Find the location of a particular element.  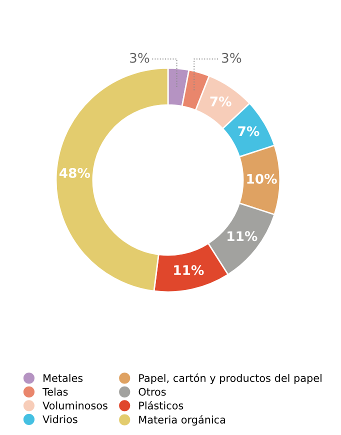

legend-label: Metales is located at coordinates (63, 378).